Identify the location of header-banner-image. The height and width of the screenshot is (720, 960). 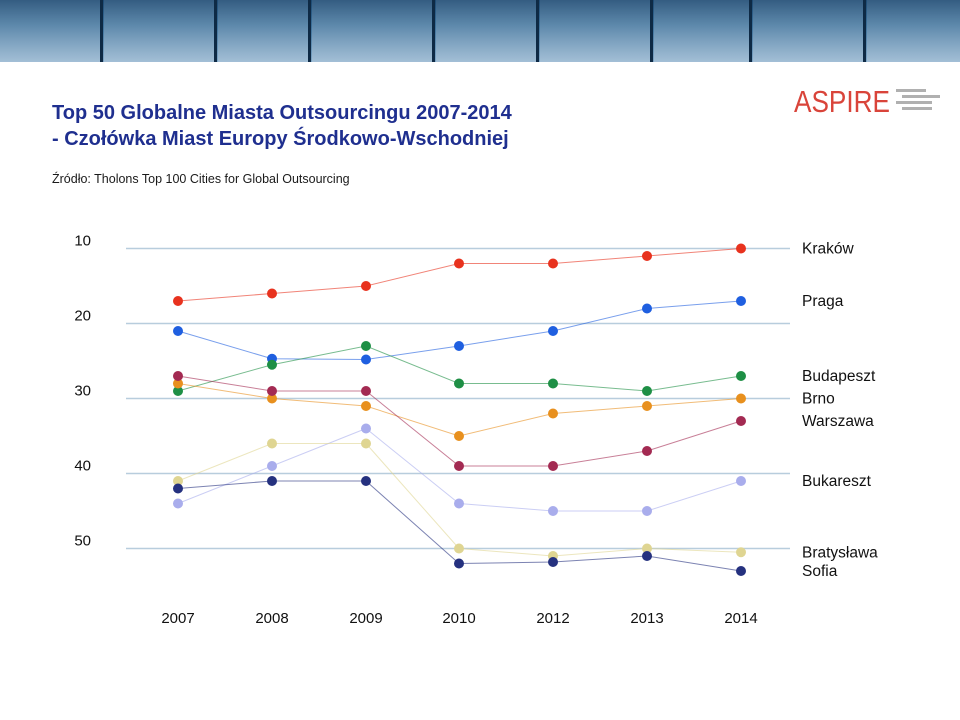
(480, 31).